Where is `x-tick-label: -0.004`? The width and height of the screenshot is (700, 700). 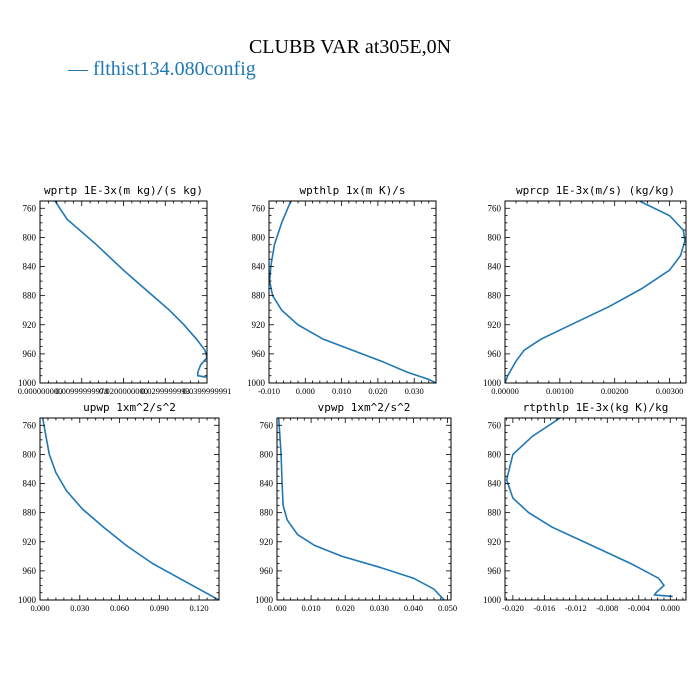 x-tick-label: -0.004 is located at coordinates (639, 608).